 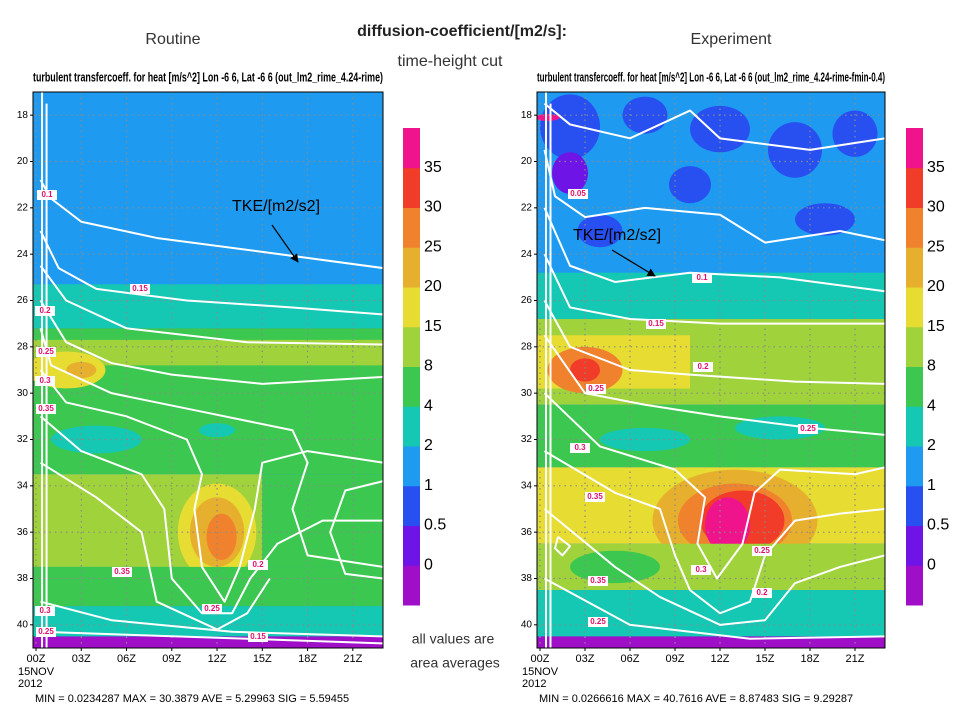 I want to click on x-tick-label: 03Z, so click(x=81, y=659).